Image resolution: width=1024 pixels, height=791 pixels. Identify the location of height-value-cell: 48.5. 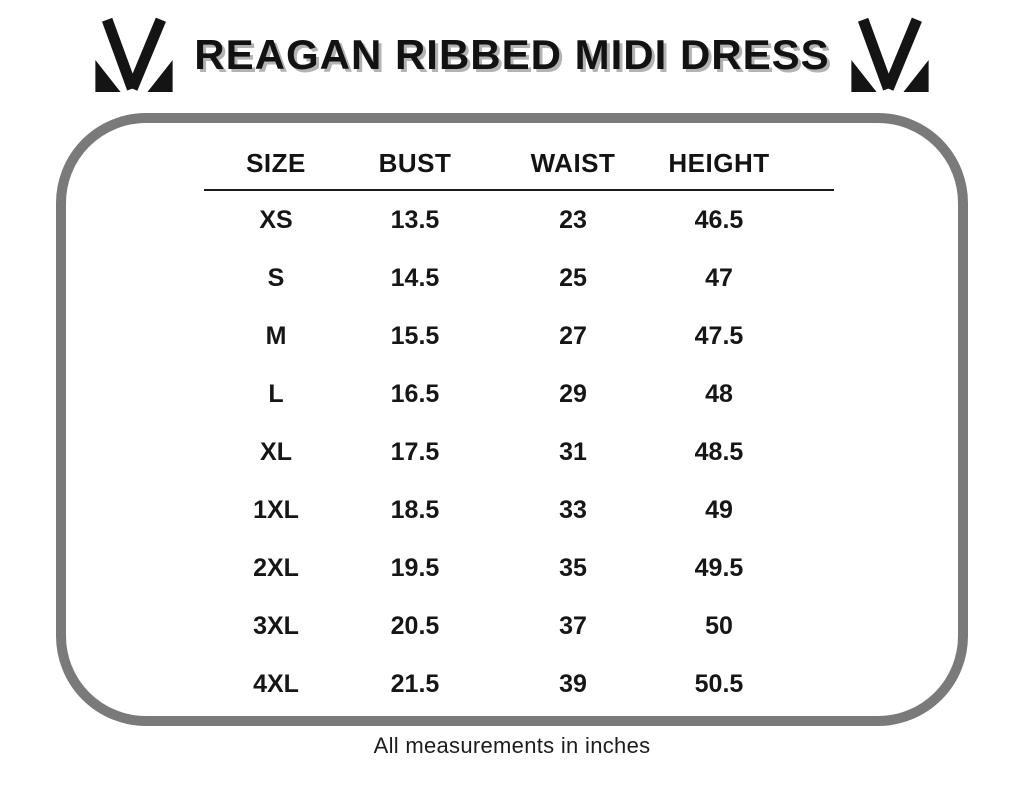
(719, 451).